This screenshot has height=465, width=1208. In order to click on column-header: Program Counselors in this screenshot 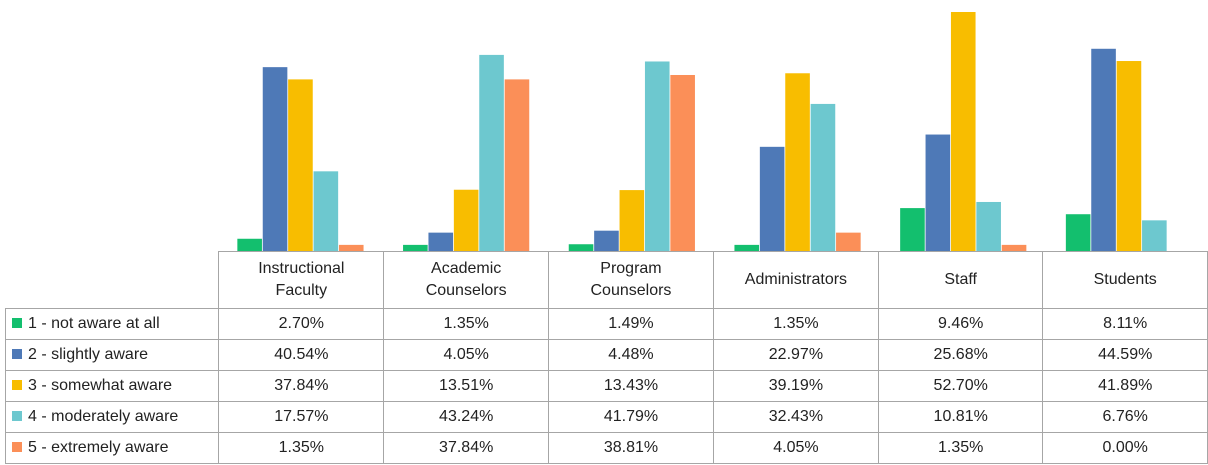, I will do `click(631, 280)`.